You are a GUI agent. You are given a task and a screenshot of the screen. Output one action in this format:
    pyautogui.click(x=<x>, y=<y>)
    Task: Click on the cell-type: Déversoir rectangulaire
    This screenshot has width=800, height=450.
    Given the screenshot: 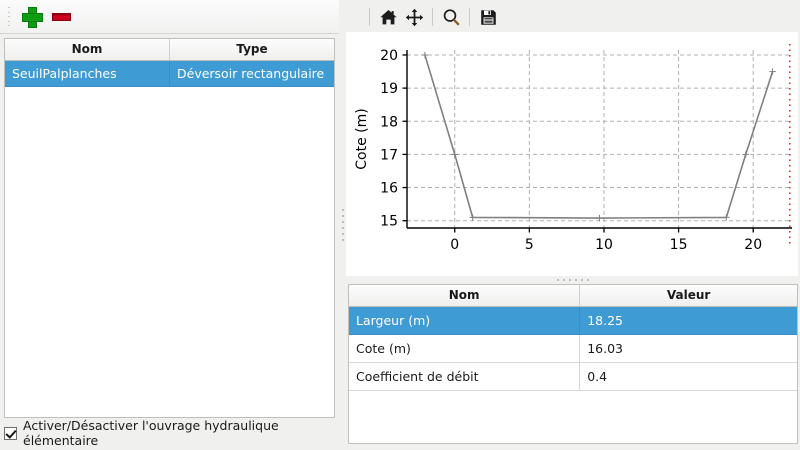 What is the action you would take?
    pyautogui.click(x=251, y=73)
    